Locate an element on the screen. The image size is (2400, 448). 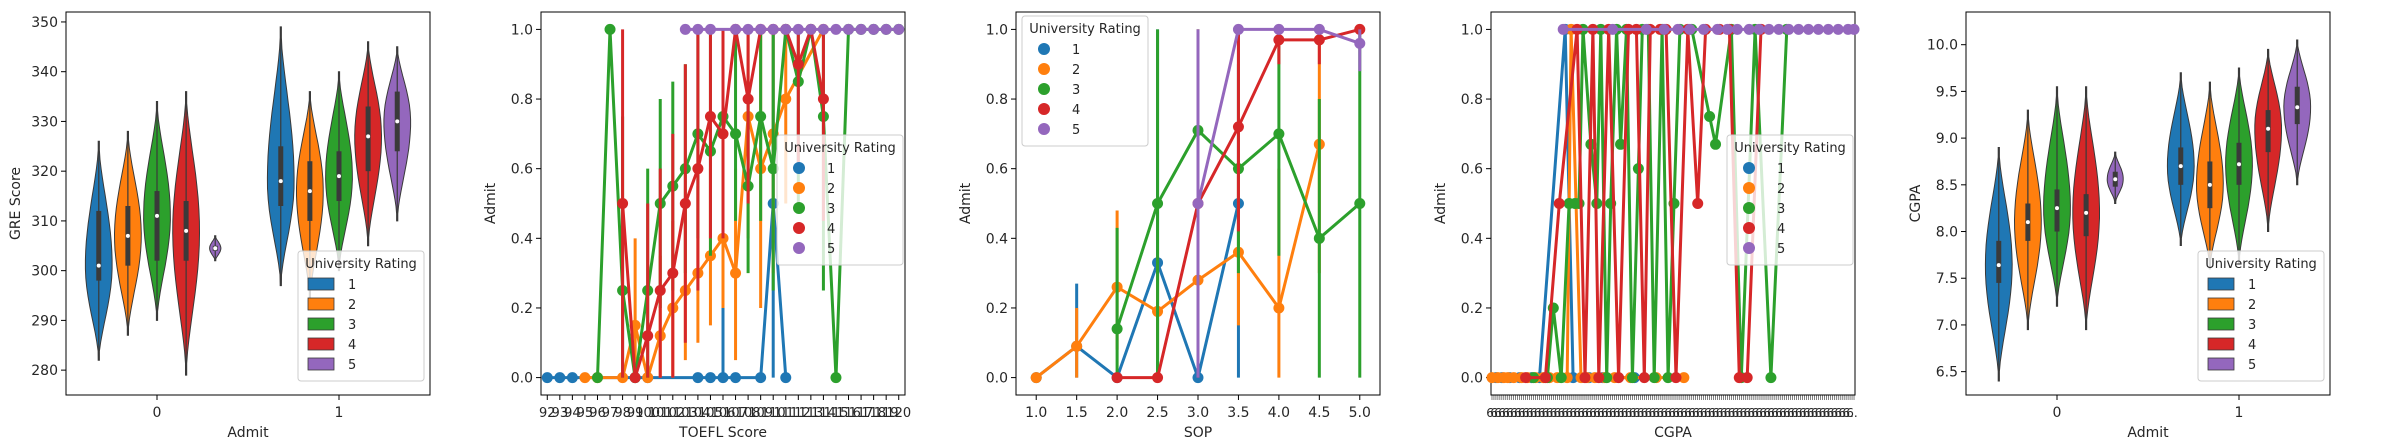
x-tick-label: 119 is located at coordinates (886, 413).